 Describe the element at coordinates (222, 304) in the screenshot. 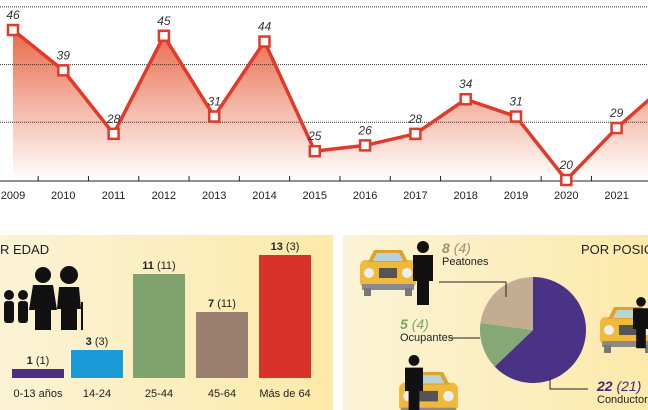

I see `bar-value-label: 7 (11)` at that location.